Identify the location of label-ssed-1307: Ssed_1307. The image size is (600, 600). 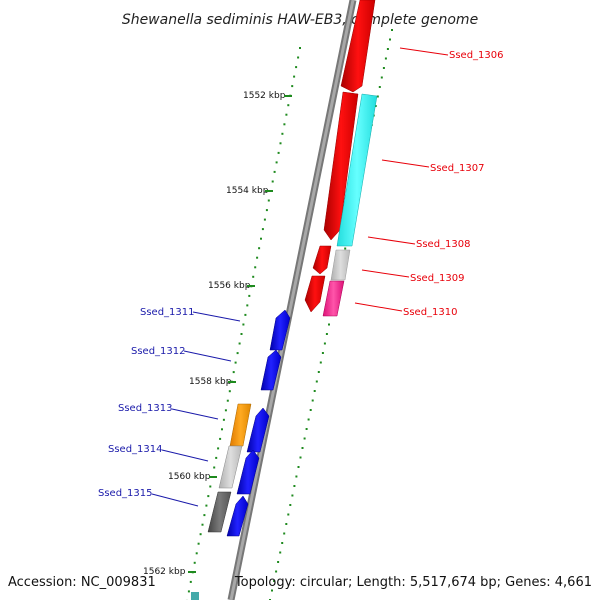
(457, 168).